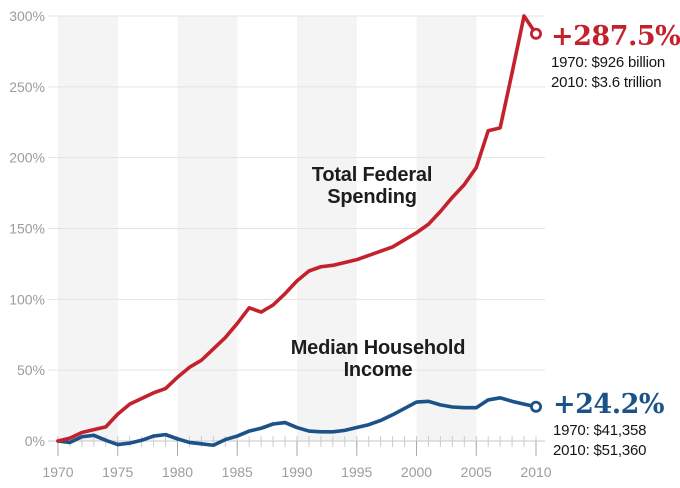 The image size is (680, 488). I want to click on income-endpoint-marker, so click(536, 406).